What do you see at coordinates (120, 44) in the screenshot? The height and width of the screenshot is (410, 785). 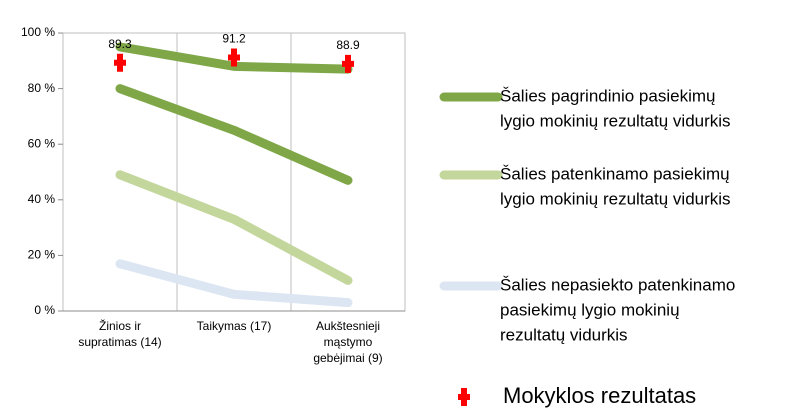 I see `data-label: 89.3` at bounding box center [120, 44].